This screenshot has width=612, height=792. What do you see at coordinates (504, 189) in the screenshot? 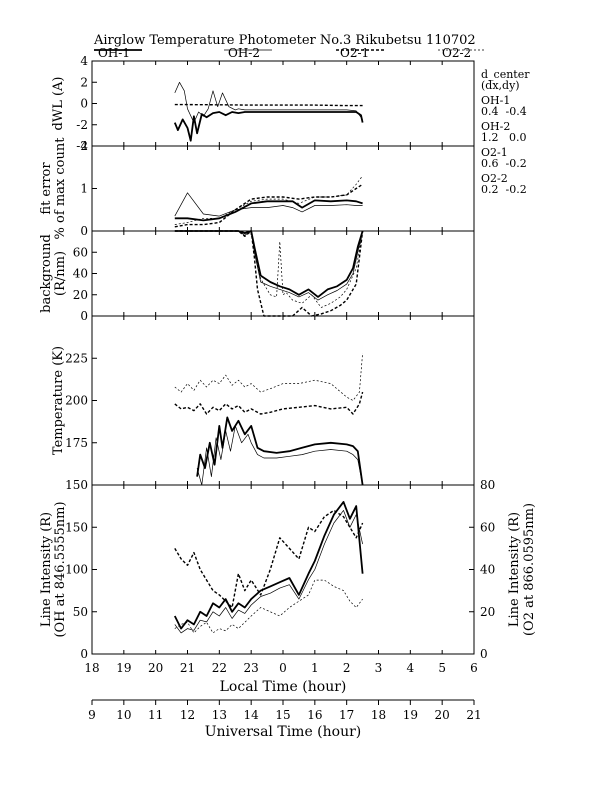
I see `annotation-o22-values: 0.2 -0.2` at bounding box center [504, 189].